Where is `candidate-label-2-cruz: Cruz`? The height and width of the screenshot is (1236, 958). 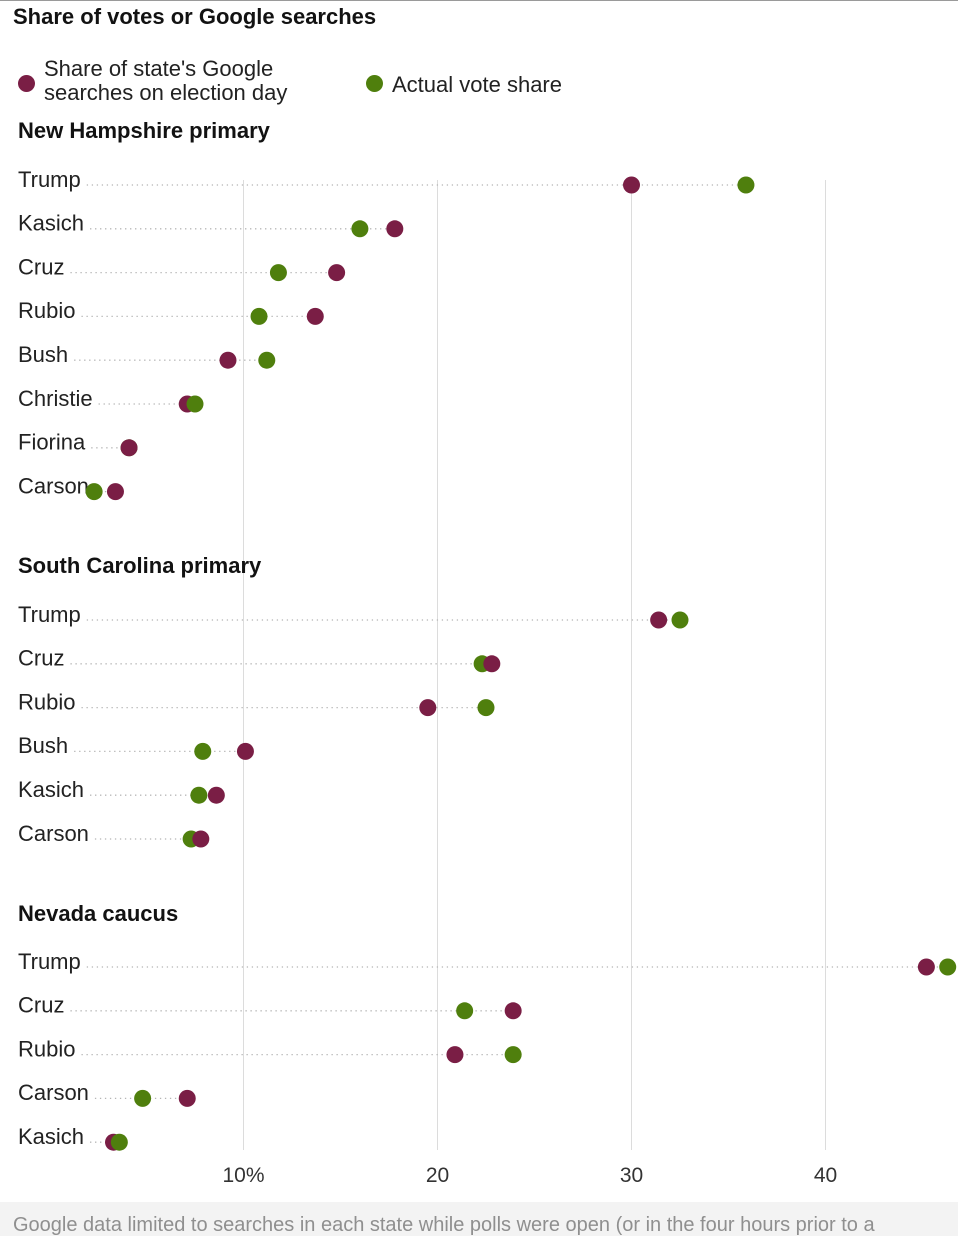
candidate-label-2-cruz: Cruz is located at coordinates (41, 1005).